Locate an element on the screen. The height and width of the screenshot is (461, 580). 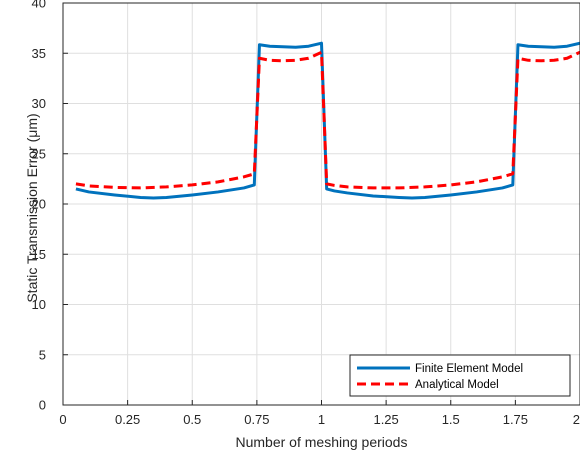
x-axis-label: Number of meshing periods is located at coordinates (322, 442).